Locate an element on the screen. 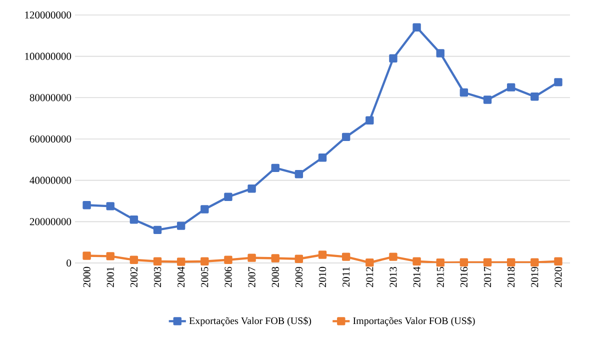 Image resolution: width=593 pixels, height=353 pixels. x-tick-label: 2019 is located at coordinates (534, 277).